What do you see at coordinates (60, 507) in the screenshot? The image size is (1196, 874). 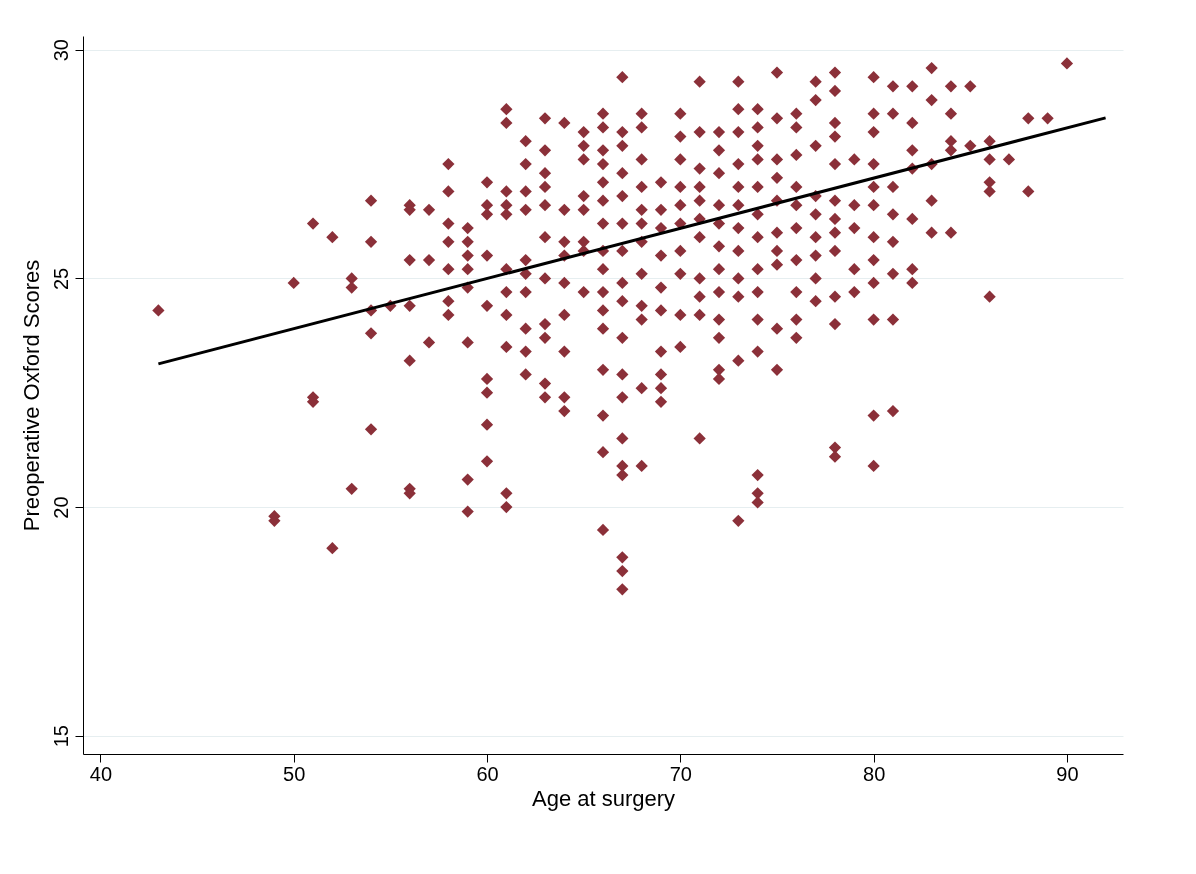 I see `y-tick-label: 20` at bounding box center [60, 507].